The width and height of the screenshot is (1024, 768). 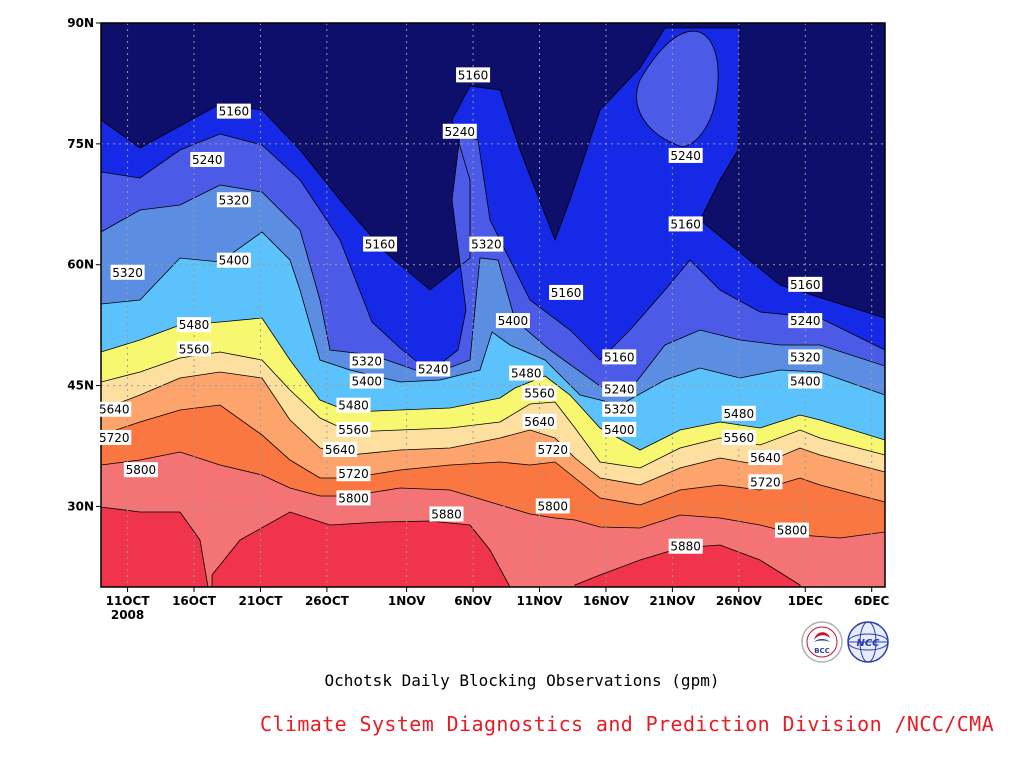 I want to click on x-tick-label: 21OCT, so click(x=261, y=601).